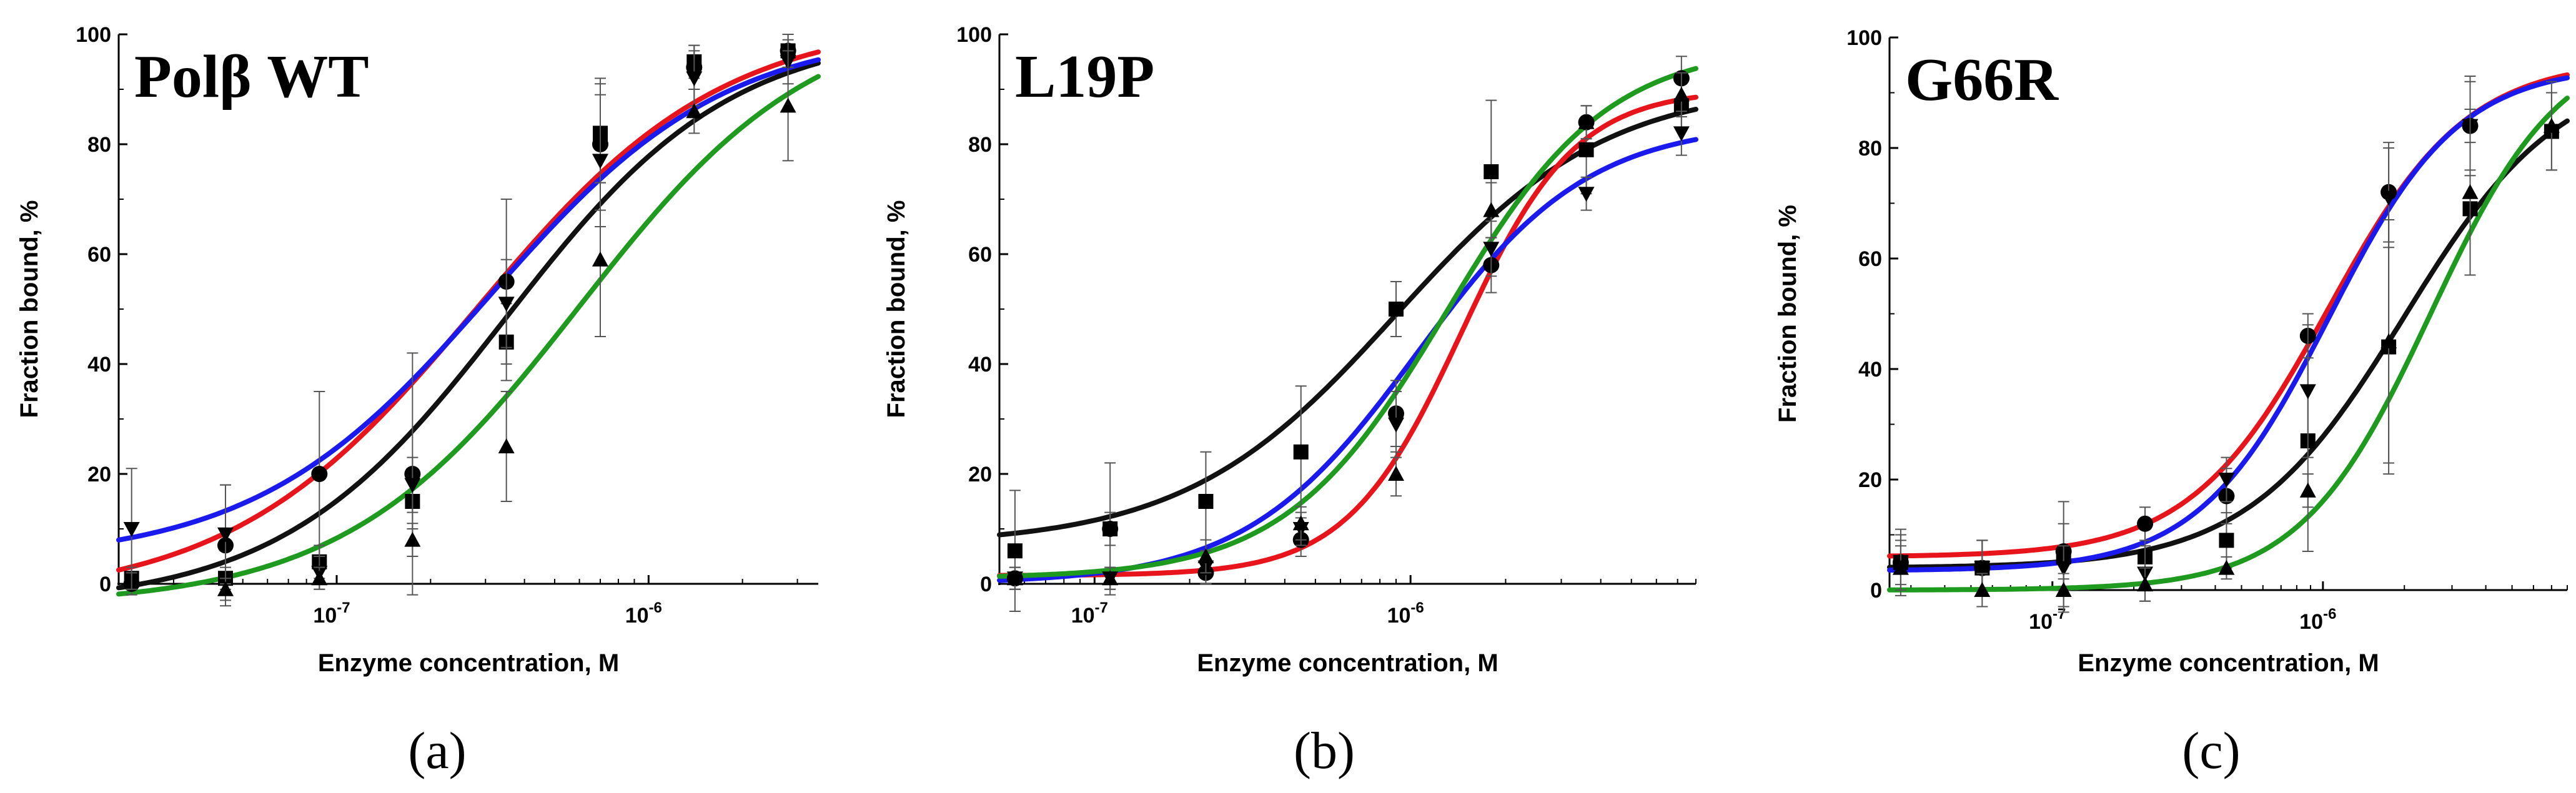 The height and width of the screenshot is (793, 2576). What do you see at coordinates (1982, 80) in the screenshot?
I see `panel-title: G66R` at bounding box center [1982, 80].